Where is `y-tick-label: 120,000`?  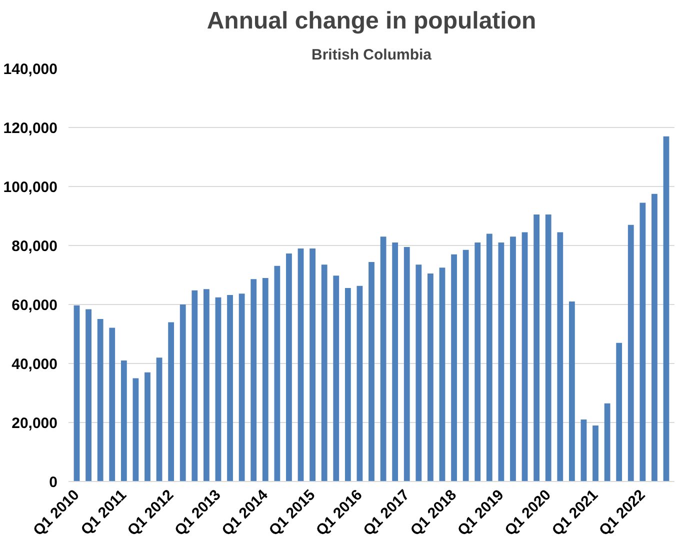
y-tick-label: 120,000 is located at coordinates (30, 128).